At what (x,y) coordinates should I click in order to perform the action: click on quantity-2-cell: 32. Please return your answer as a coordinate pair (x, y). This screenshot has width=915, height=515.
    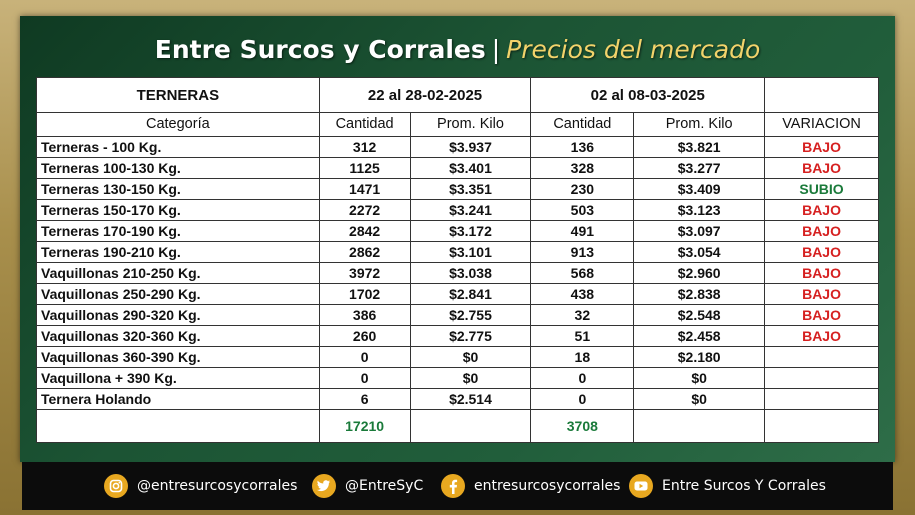
    Looking at the image, I should click on (582, 315).